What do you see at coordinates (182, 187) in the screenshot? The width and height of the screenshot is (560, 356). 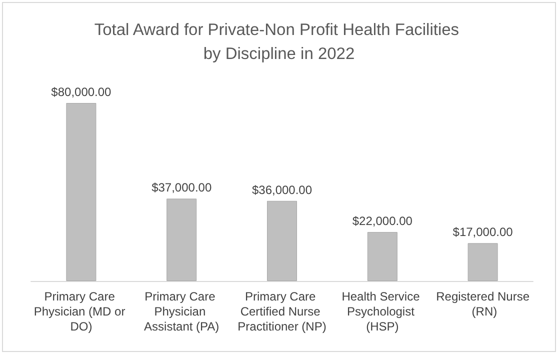 I see `data-label: $37,000.00` at bounding box center [182, 187].